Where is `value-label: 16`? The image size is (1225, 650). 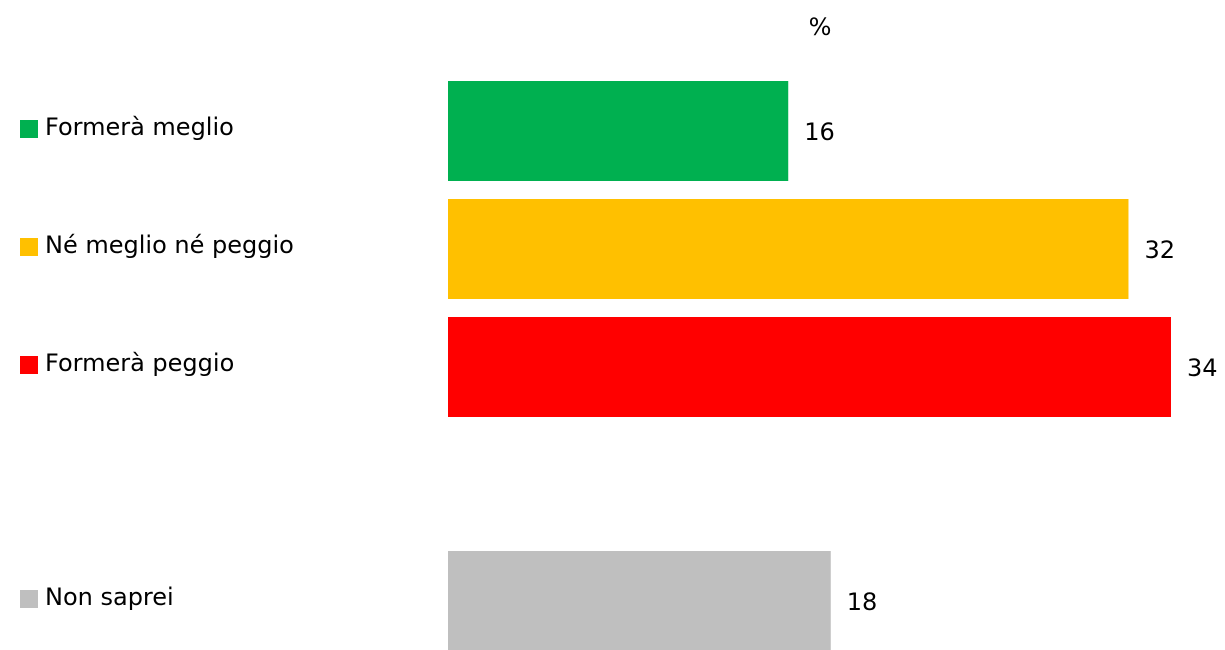 value-label: 16 is located at coordinates (819, 132).